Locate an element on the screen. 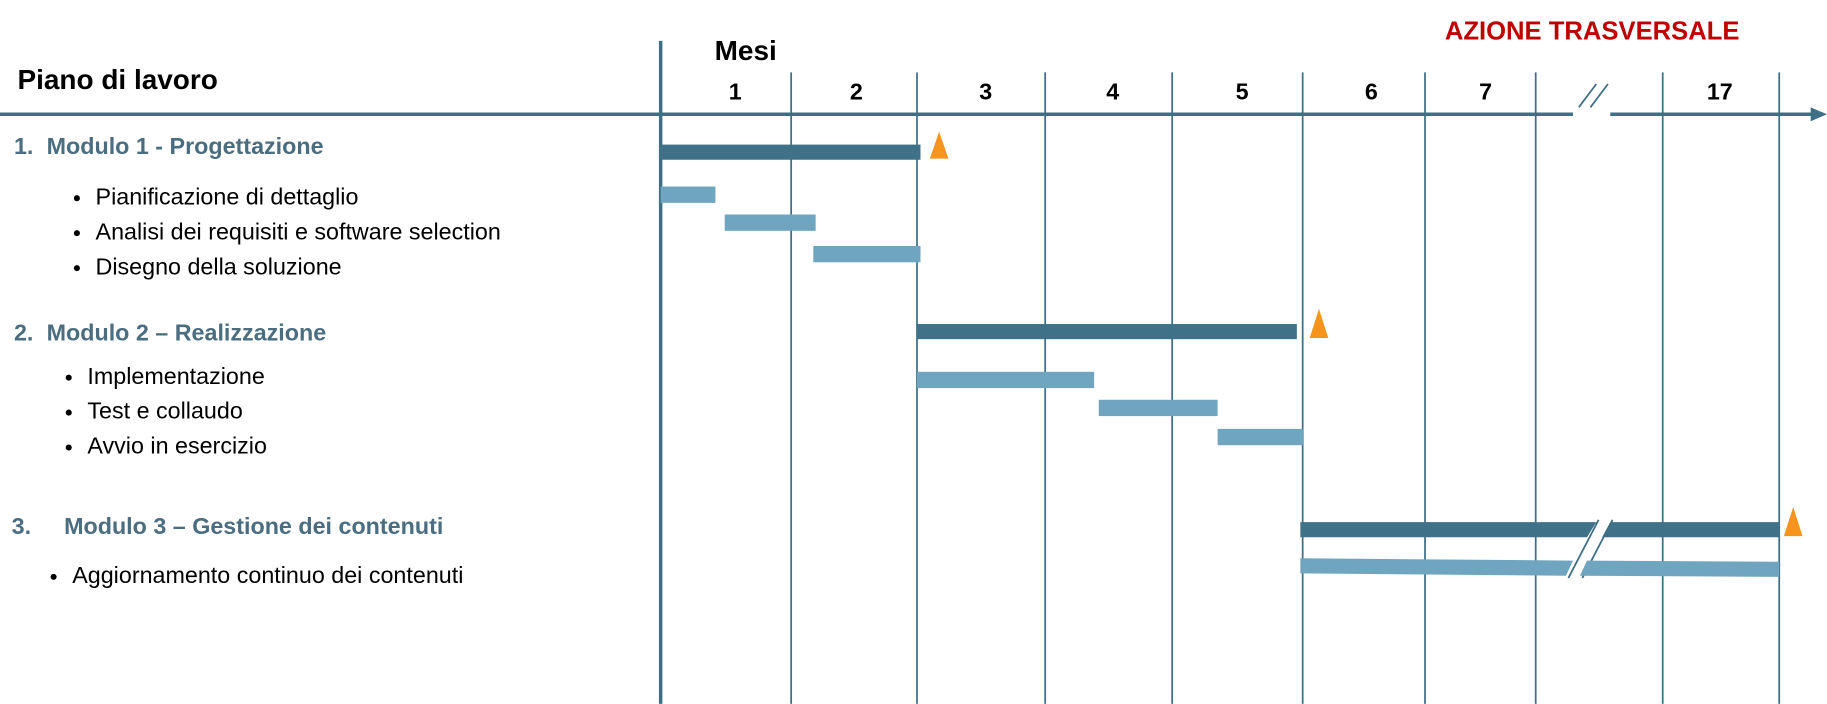  task: Disegno della soluzione is located at coordinates (219, 266).